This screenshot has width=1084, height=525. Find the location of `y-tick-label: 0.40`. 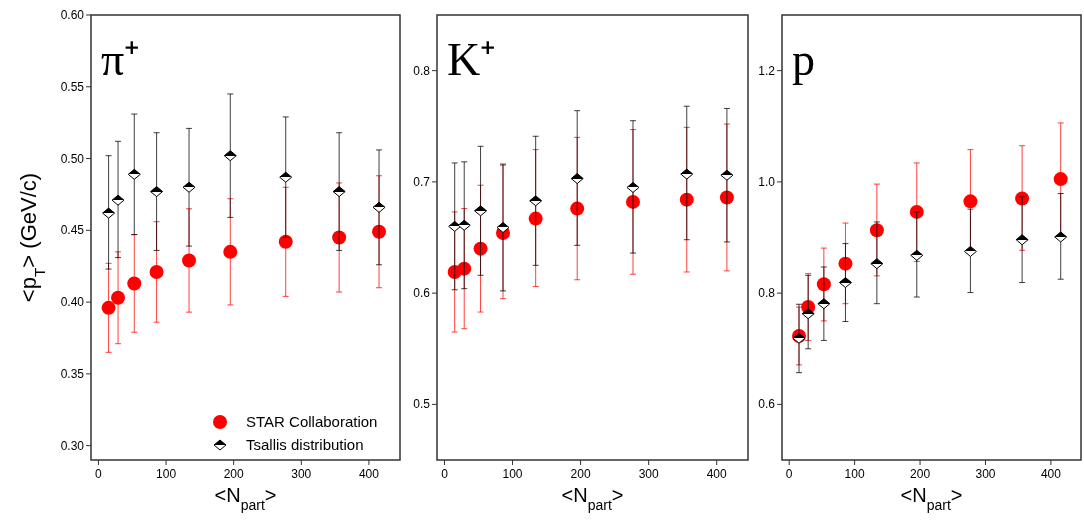

y-tick-label: 0.40 is located at coordinates (72, 302).